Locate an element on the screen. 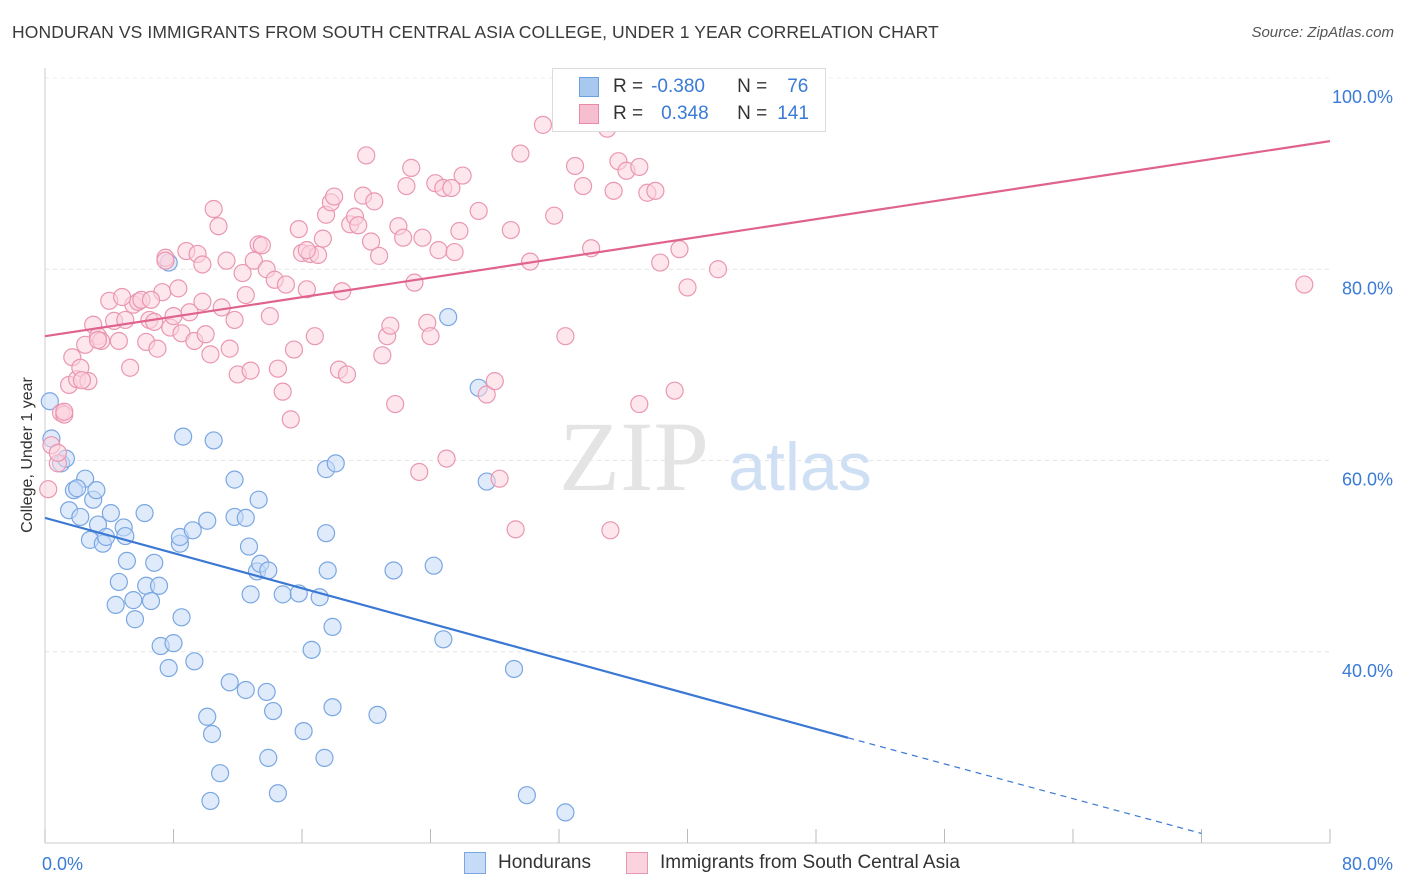 Image resolution: width=1406 pixels, height=892 pixels. legend-item-hondurans: Hondurans is located at coordinates (527, 863).